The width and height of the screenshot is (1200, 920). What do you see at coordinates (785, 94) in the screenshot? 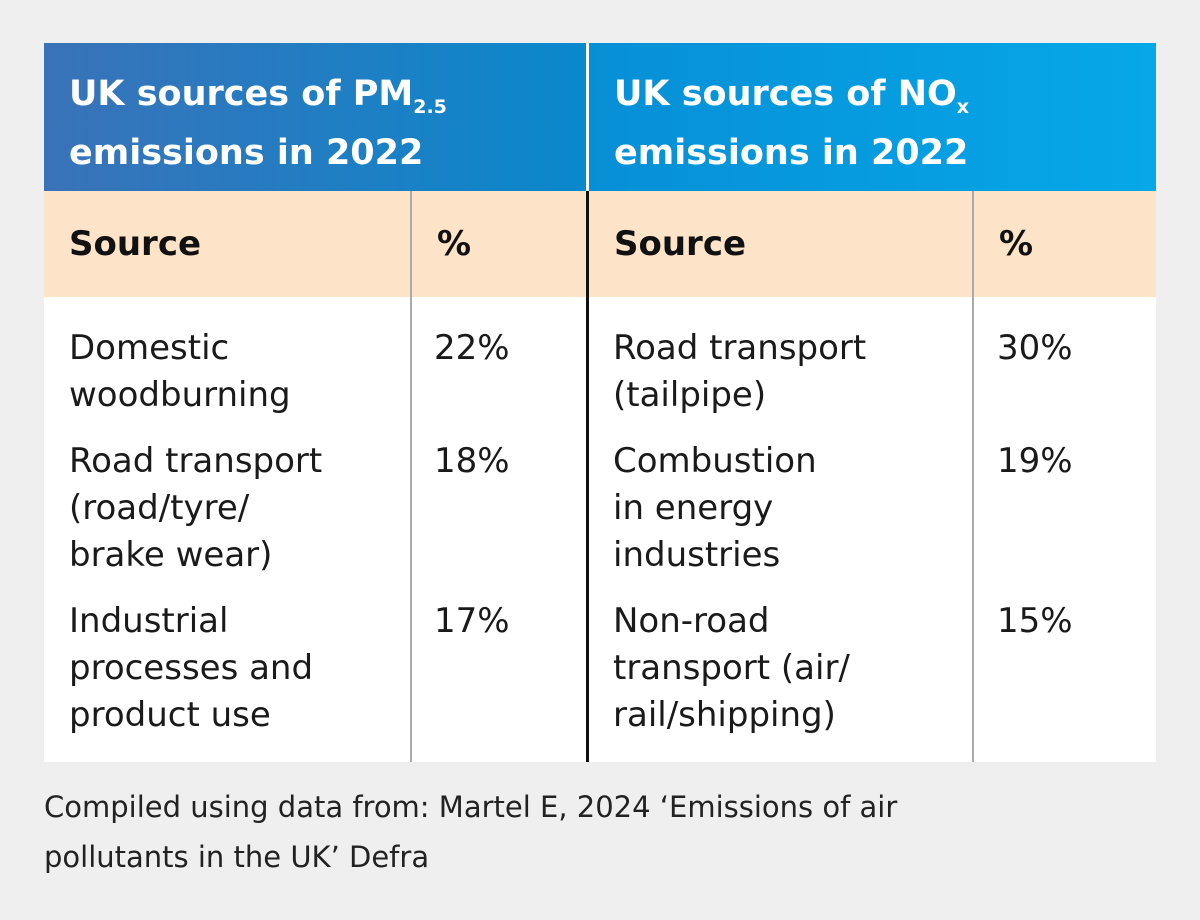
I see `title-text: UK sources of NO` at bounding box center [785, 94].